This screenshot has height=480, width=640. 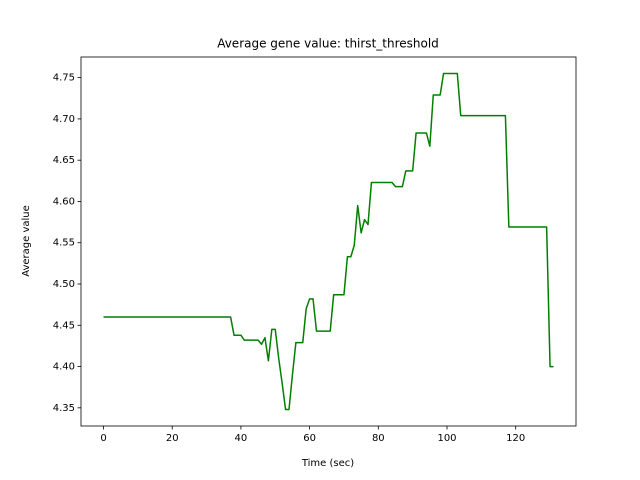 I want to click on y-tick-label: 4.50, so click(x=64, y=284).